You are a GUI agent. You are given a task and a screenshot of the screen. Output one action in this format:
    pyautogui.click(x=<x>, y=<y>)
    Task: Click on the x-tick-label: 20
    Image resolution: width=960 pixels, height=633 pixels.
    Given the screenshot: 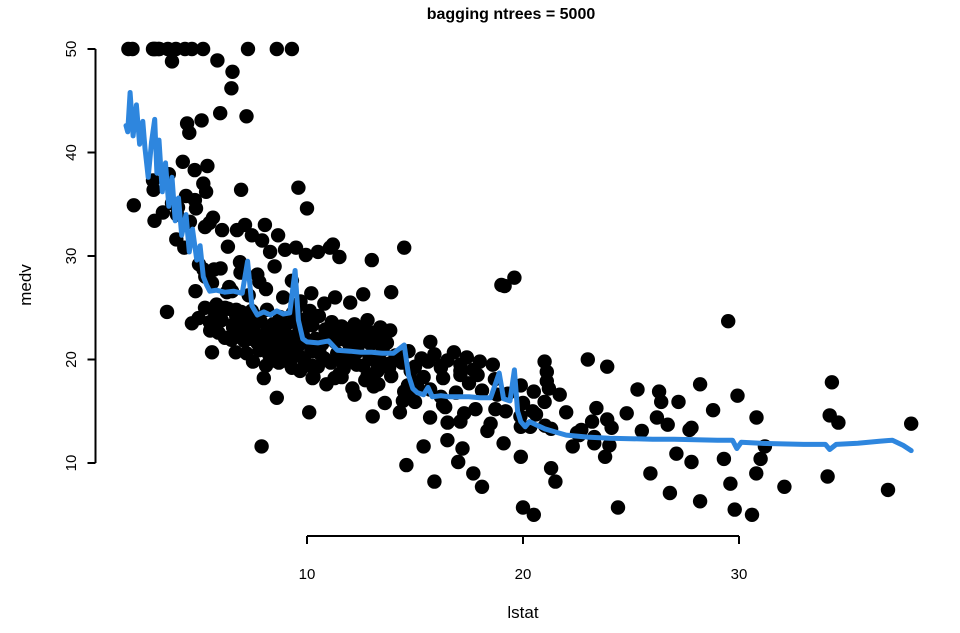 What is the action you would take?
    pyautogui.click(x=523, y=574)
    